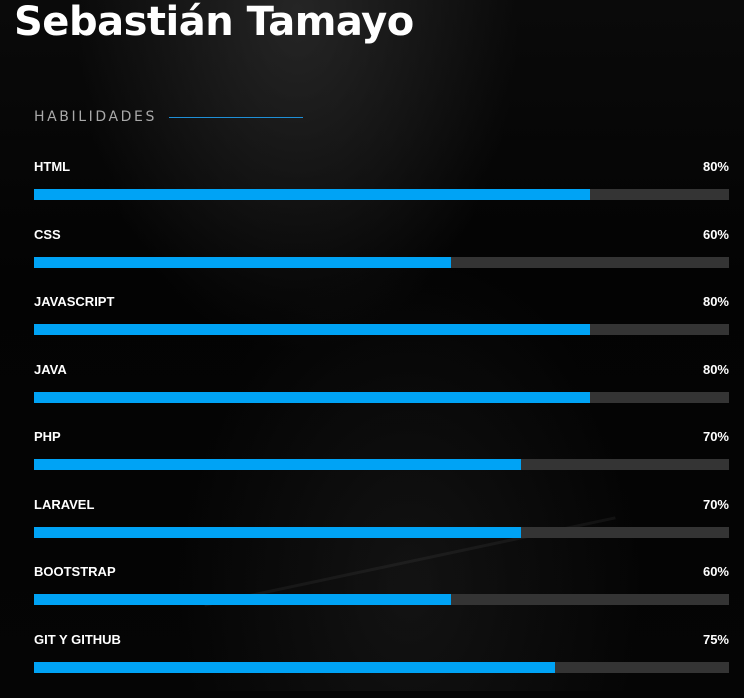 This screenshot has width=744, height=698. Describe the element at coordinates (47, 437) in the screenshot. I see `skill-label: PHP` at that location.